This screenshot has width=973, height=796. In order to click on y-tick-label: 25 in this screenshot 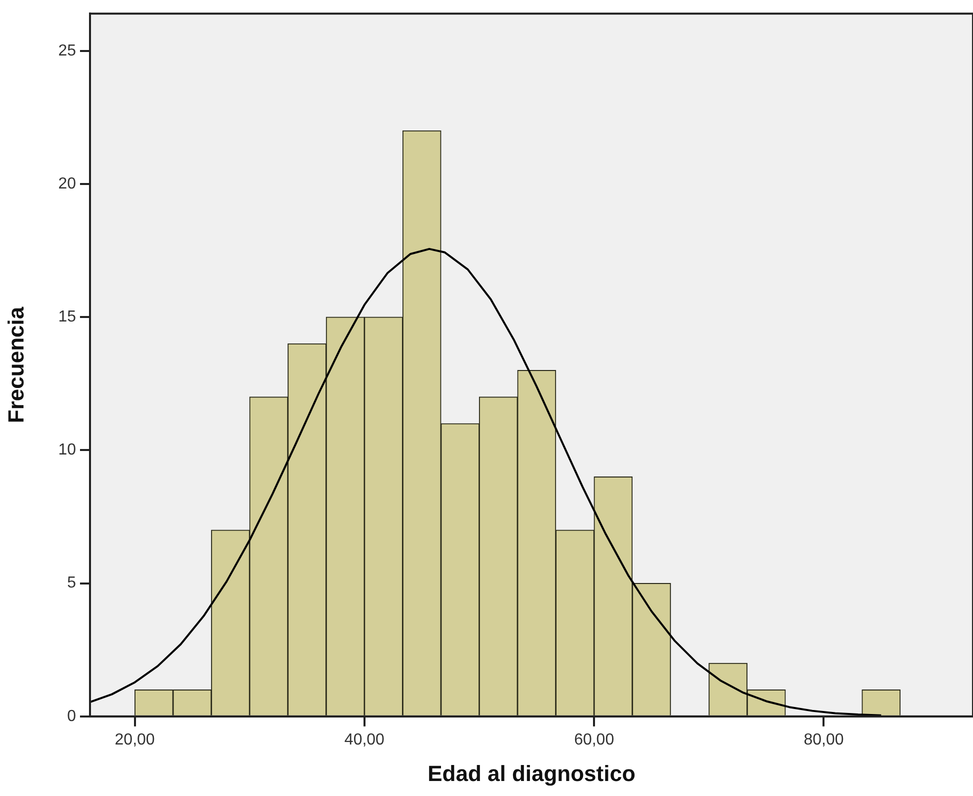, I will do `click(67, 51)`.